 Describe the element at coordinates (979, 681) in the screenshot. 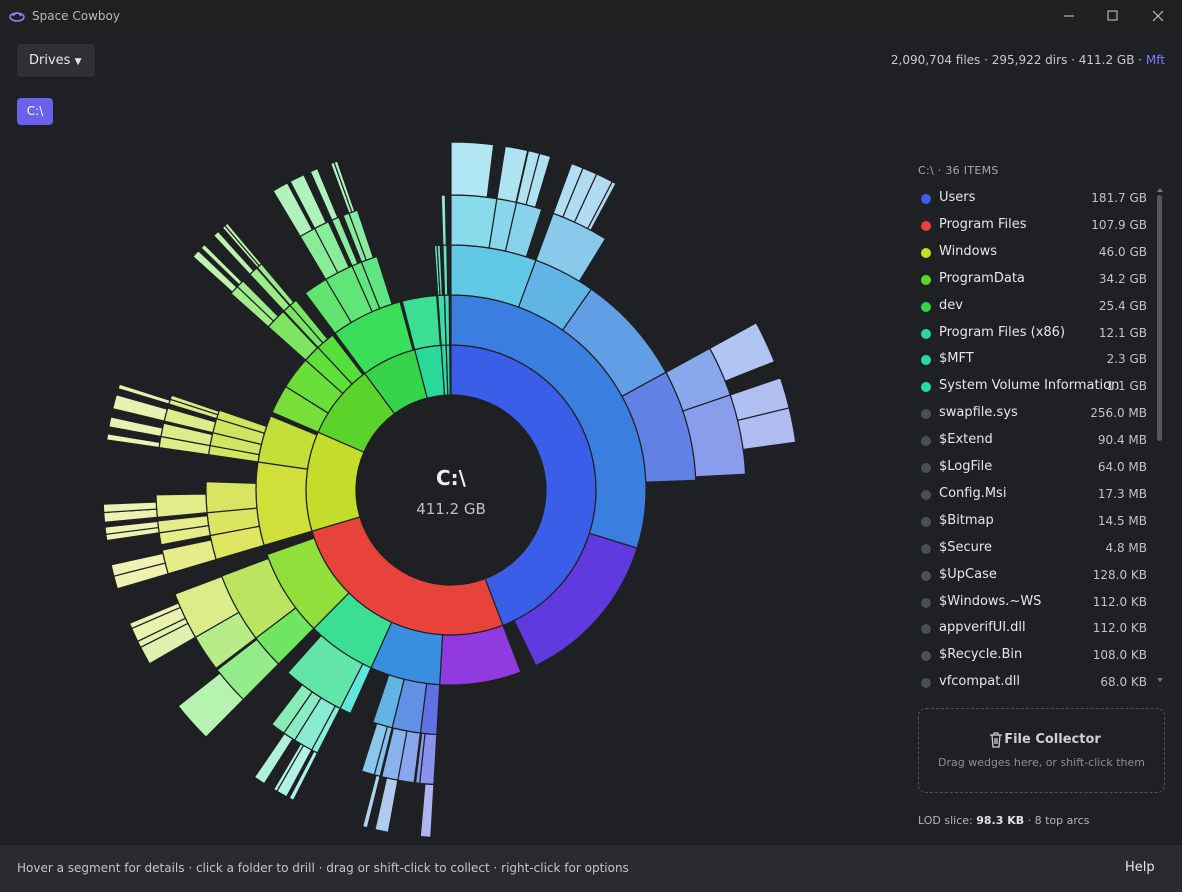

I see `item-name: vfcompat.dll` at that location.